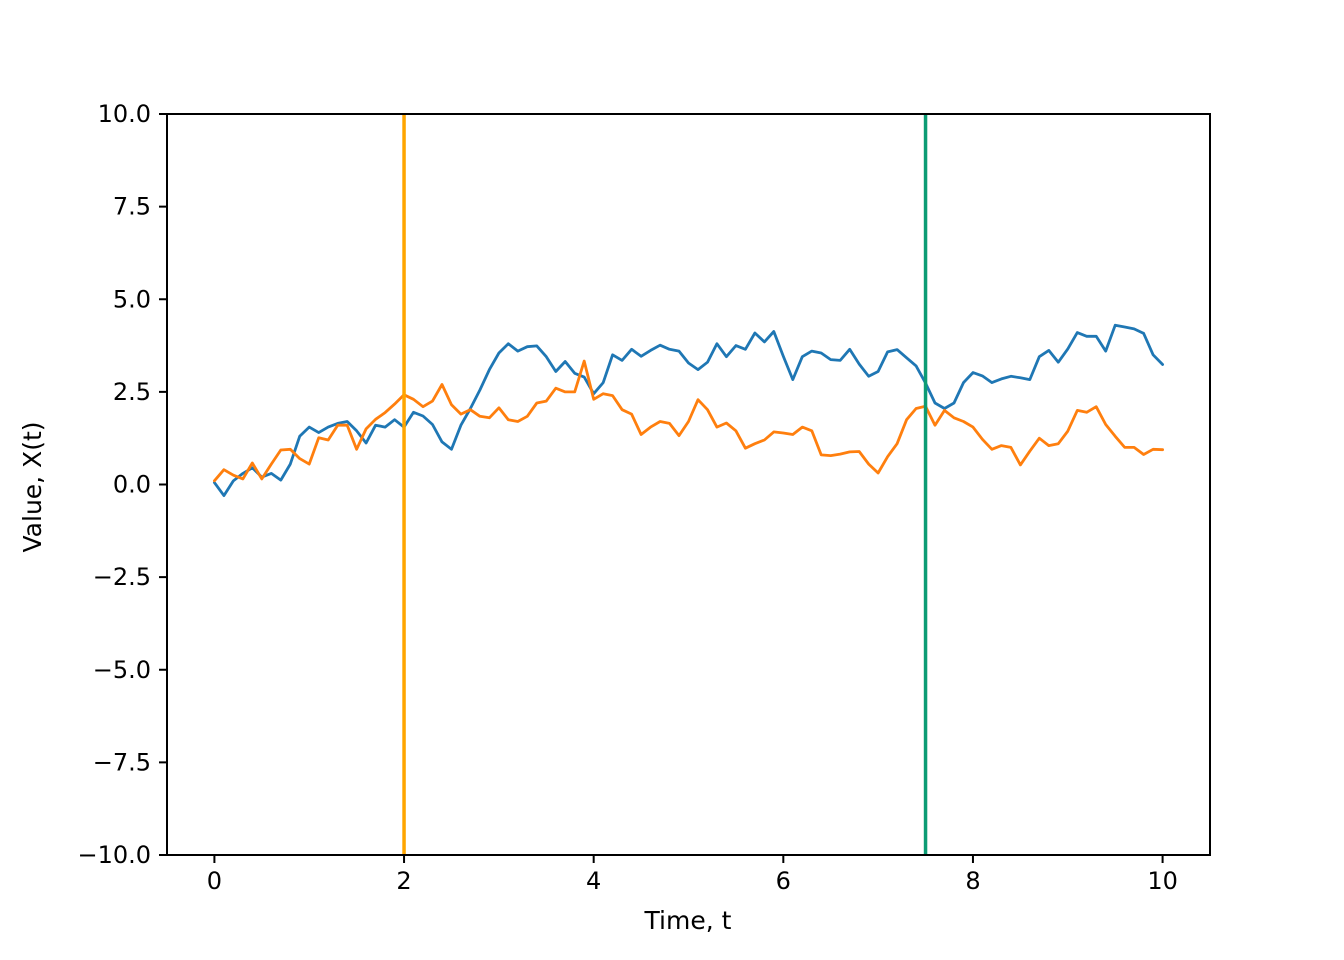  Describe the element at coordinates (124, 114) in the screenshot. I see `y-tick-label: 10.0` at that location.